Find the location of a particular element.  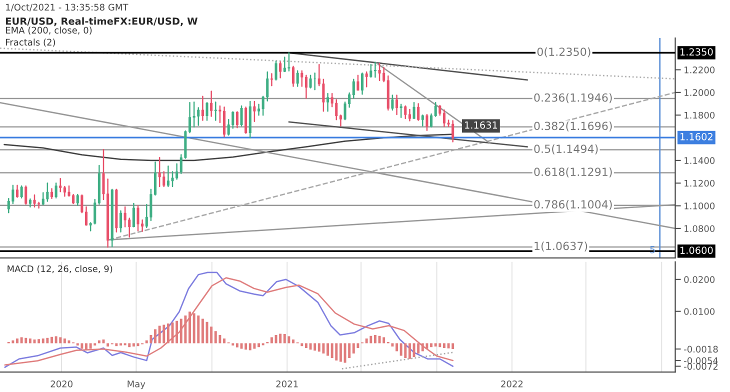

annotation: Fractals (2) is located at coordinates (31, 42).